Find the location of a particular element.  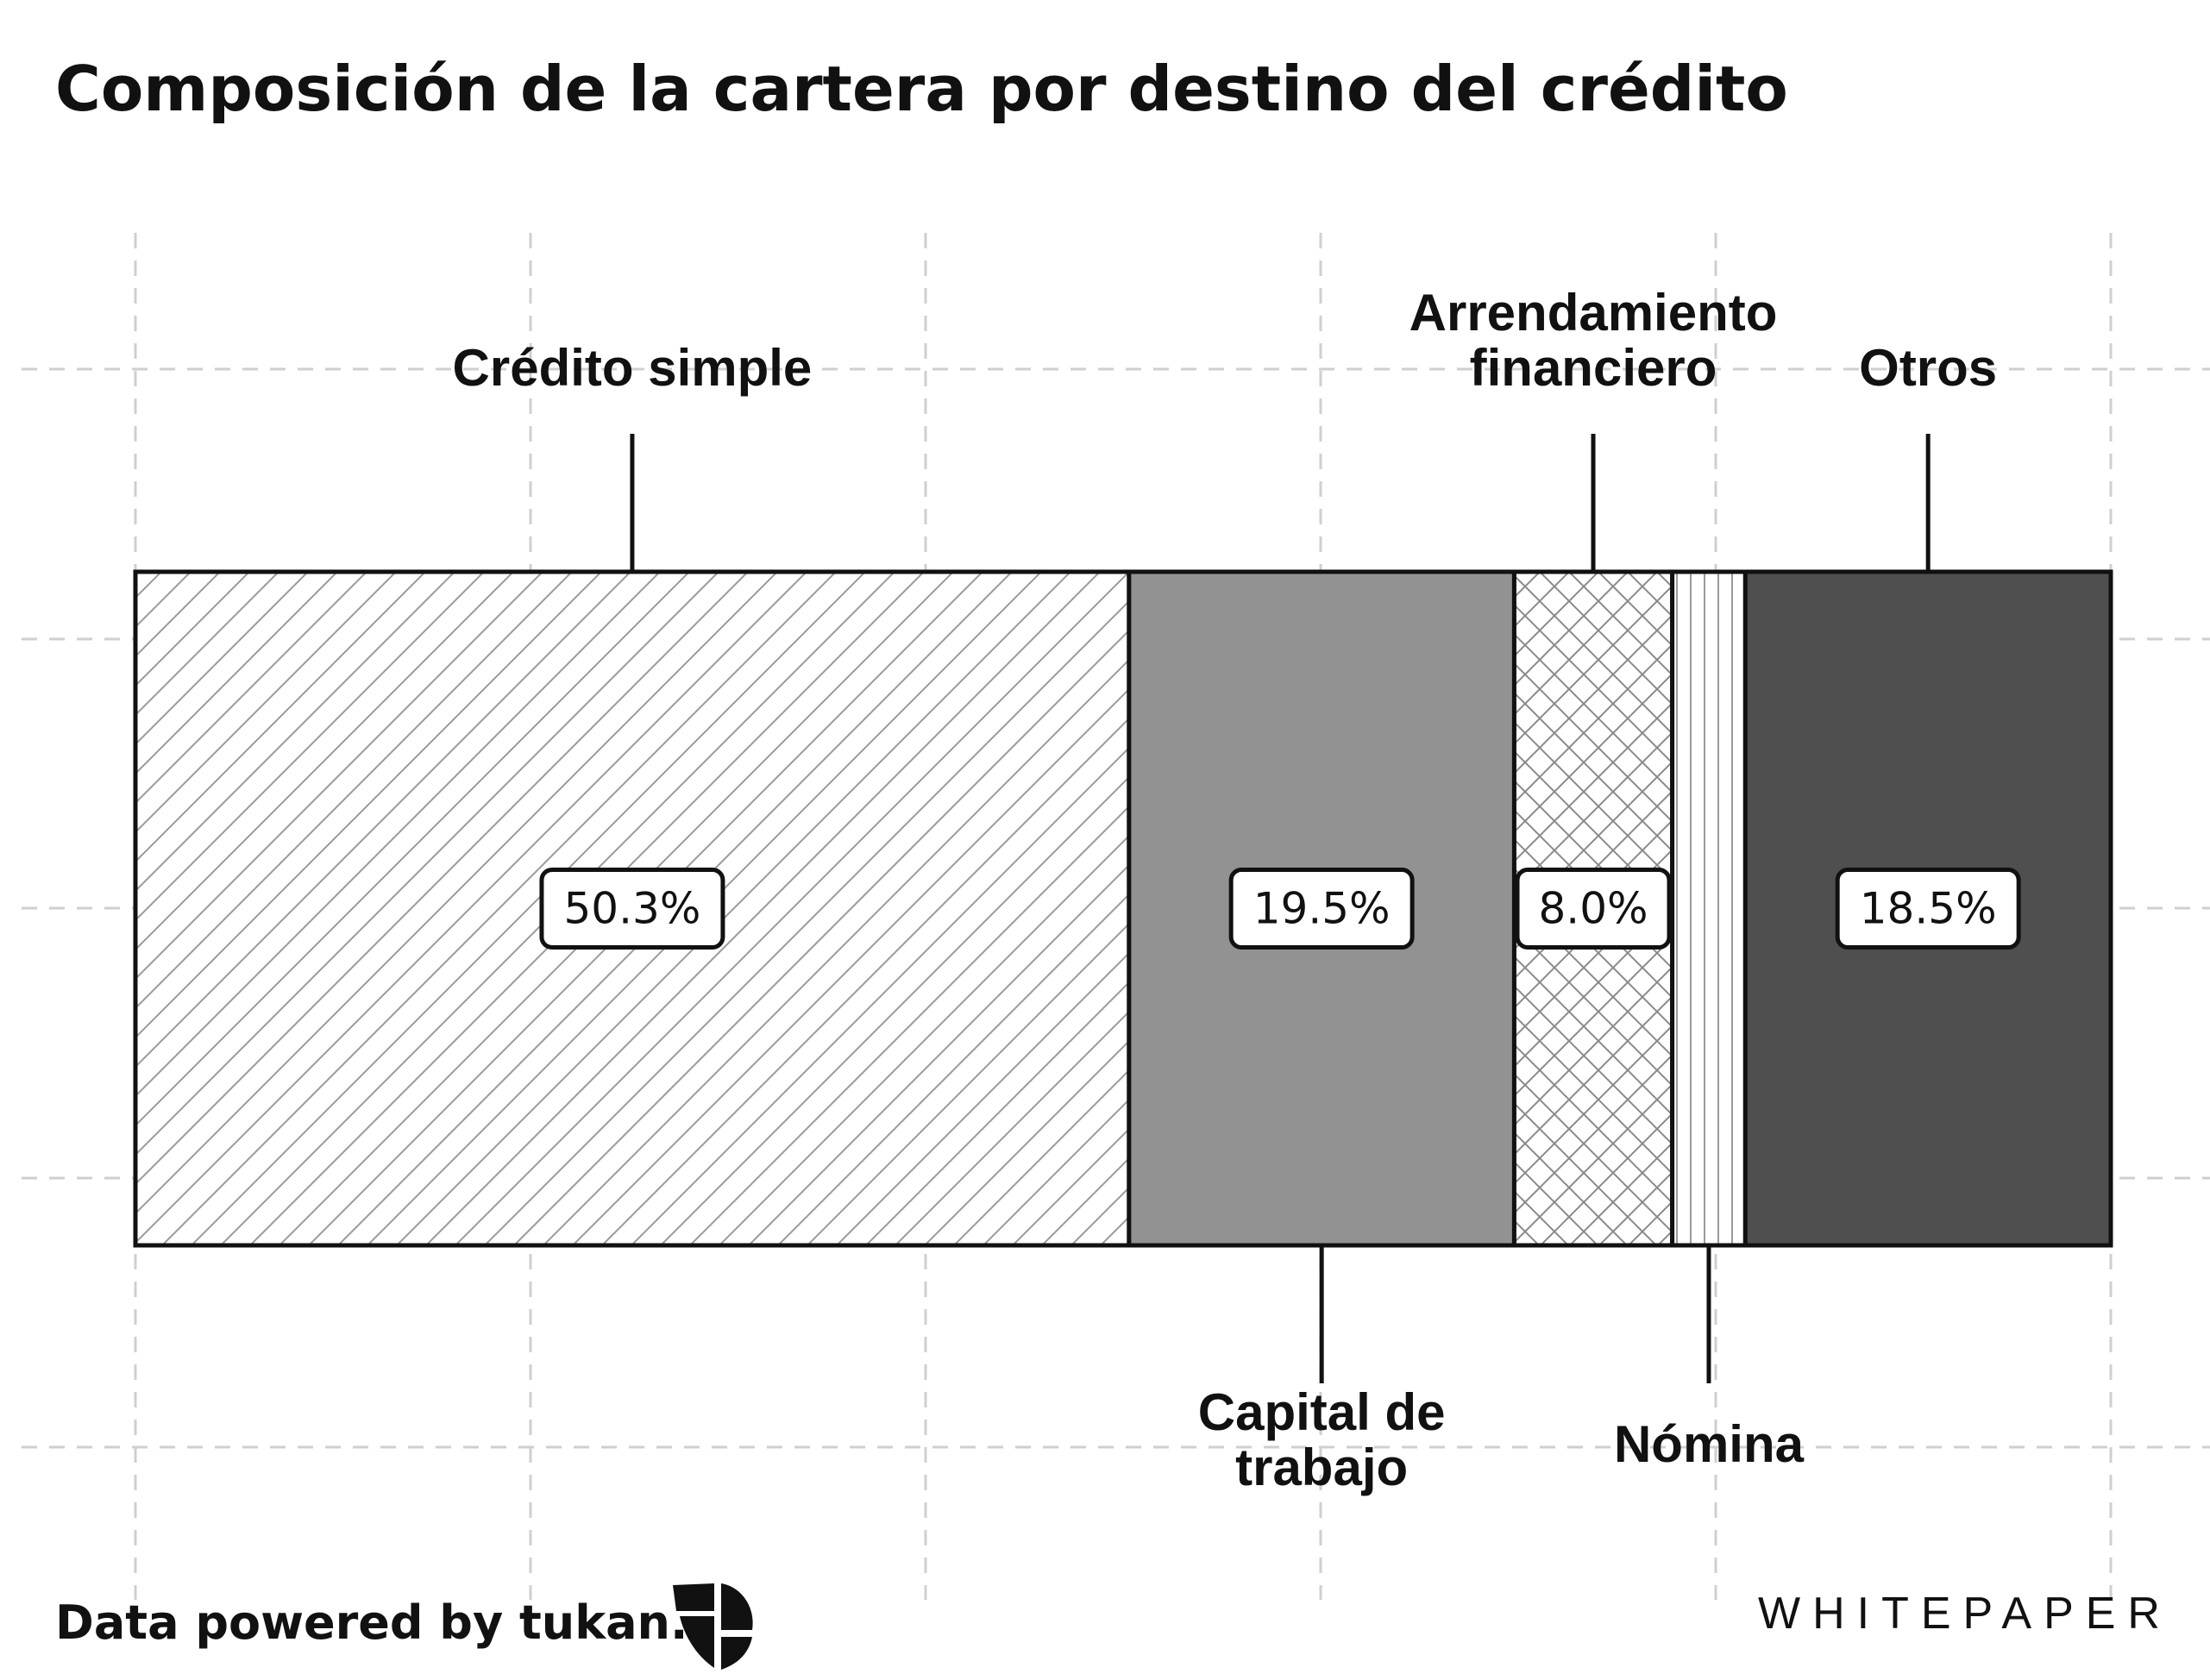

value-labels: 50.3% 19.5% 8.0% 18.5% is located at coordinates (1280, 909).